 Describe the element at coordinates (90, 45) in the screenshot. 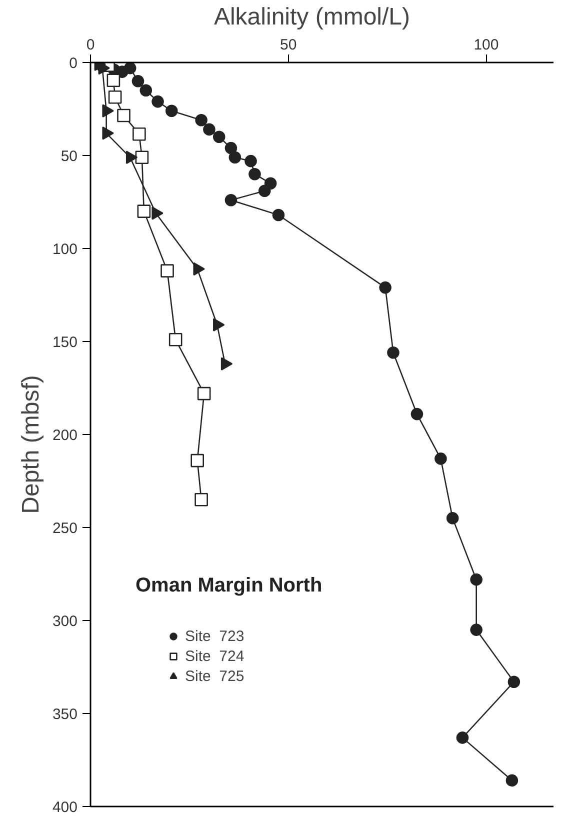

I see `x-tick-label: 0` at that location.